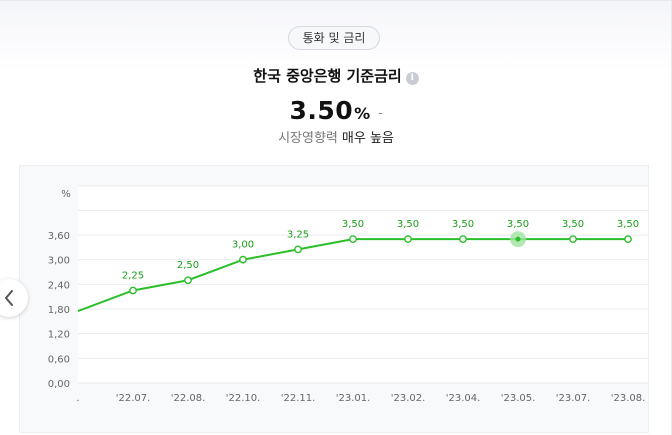  What do you see at coordinates (518, 398) in the screenshot?
I see `x-tick-label: '23.05.` at bounding box center [518, 398].